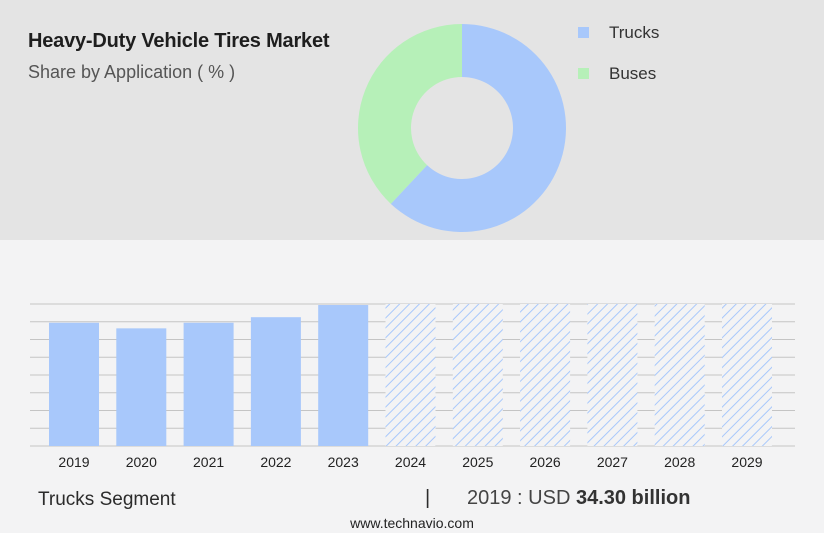 This screenshot has width=824, height=533. I want to click on forecast-bar-2026, so click(545, 375).